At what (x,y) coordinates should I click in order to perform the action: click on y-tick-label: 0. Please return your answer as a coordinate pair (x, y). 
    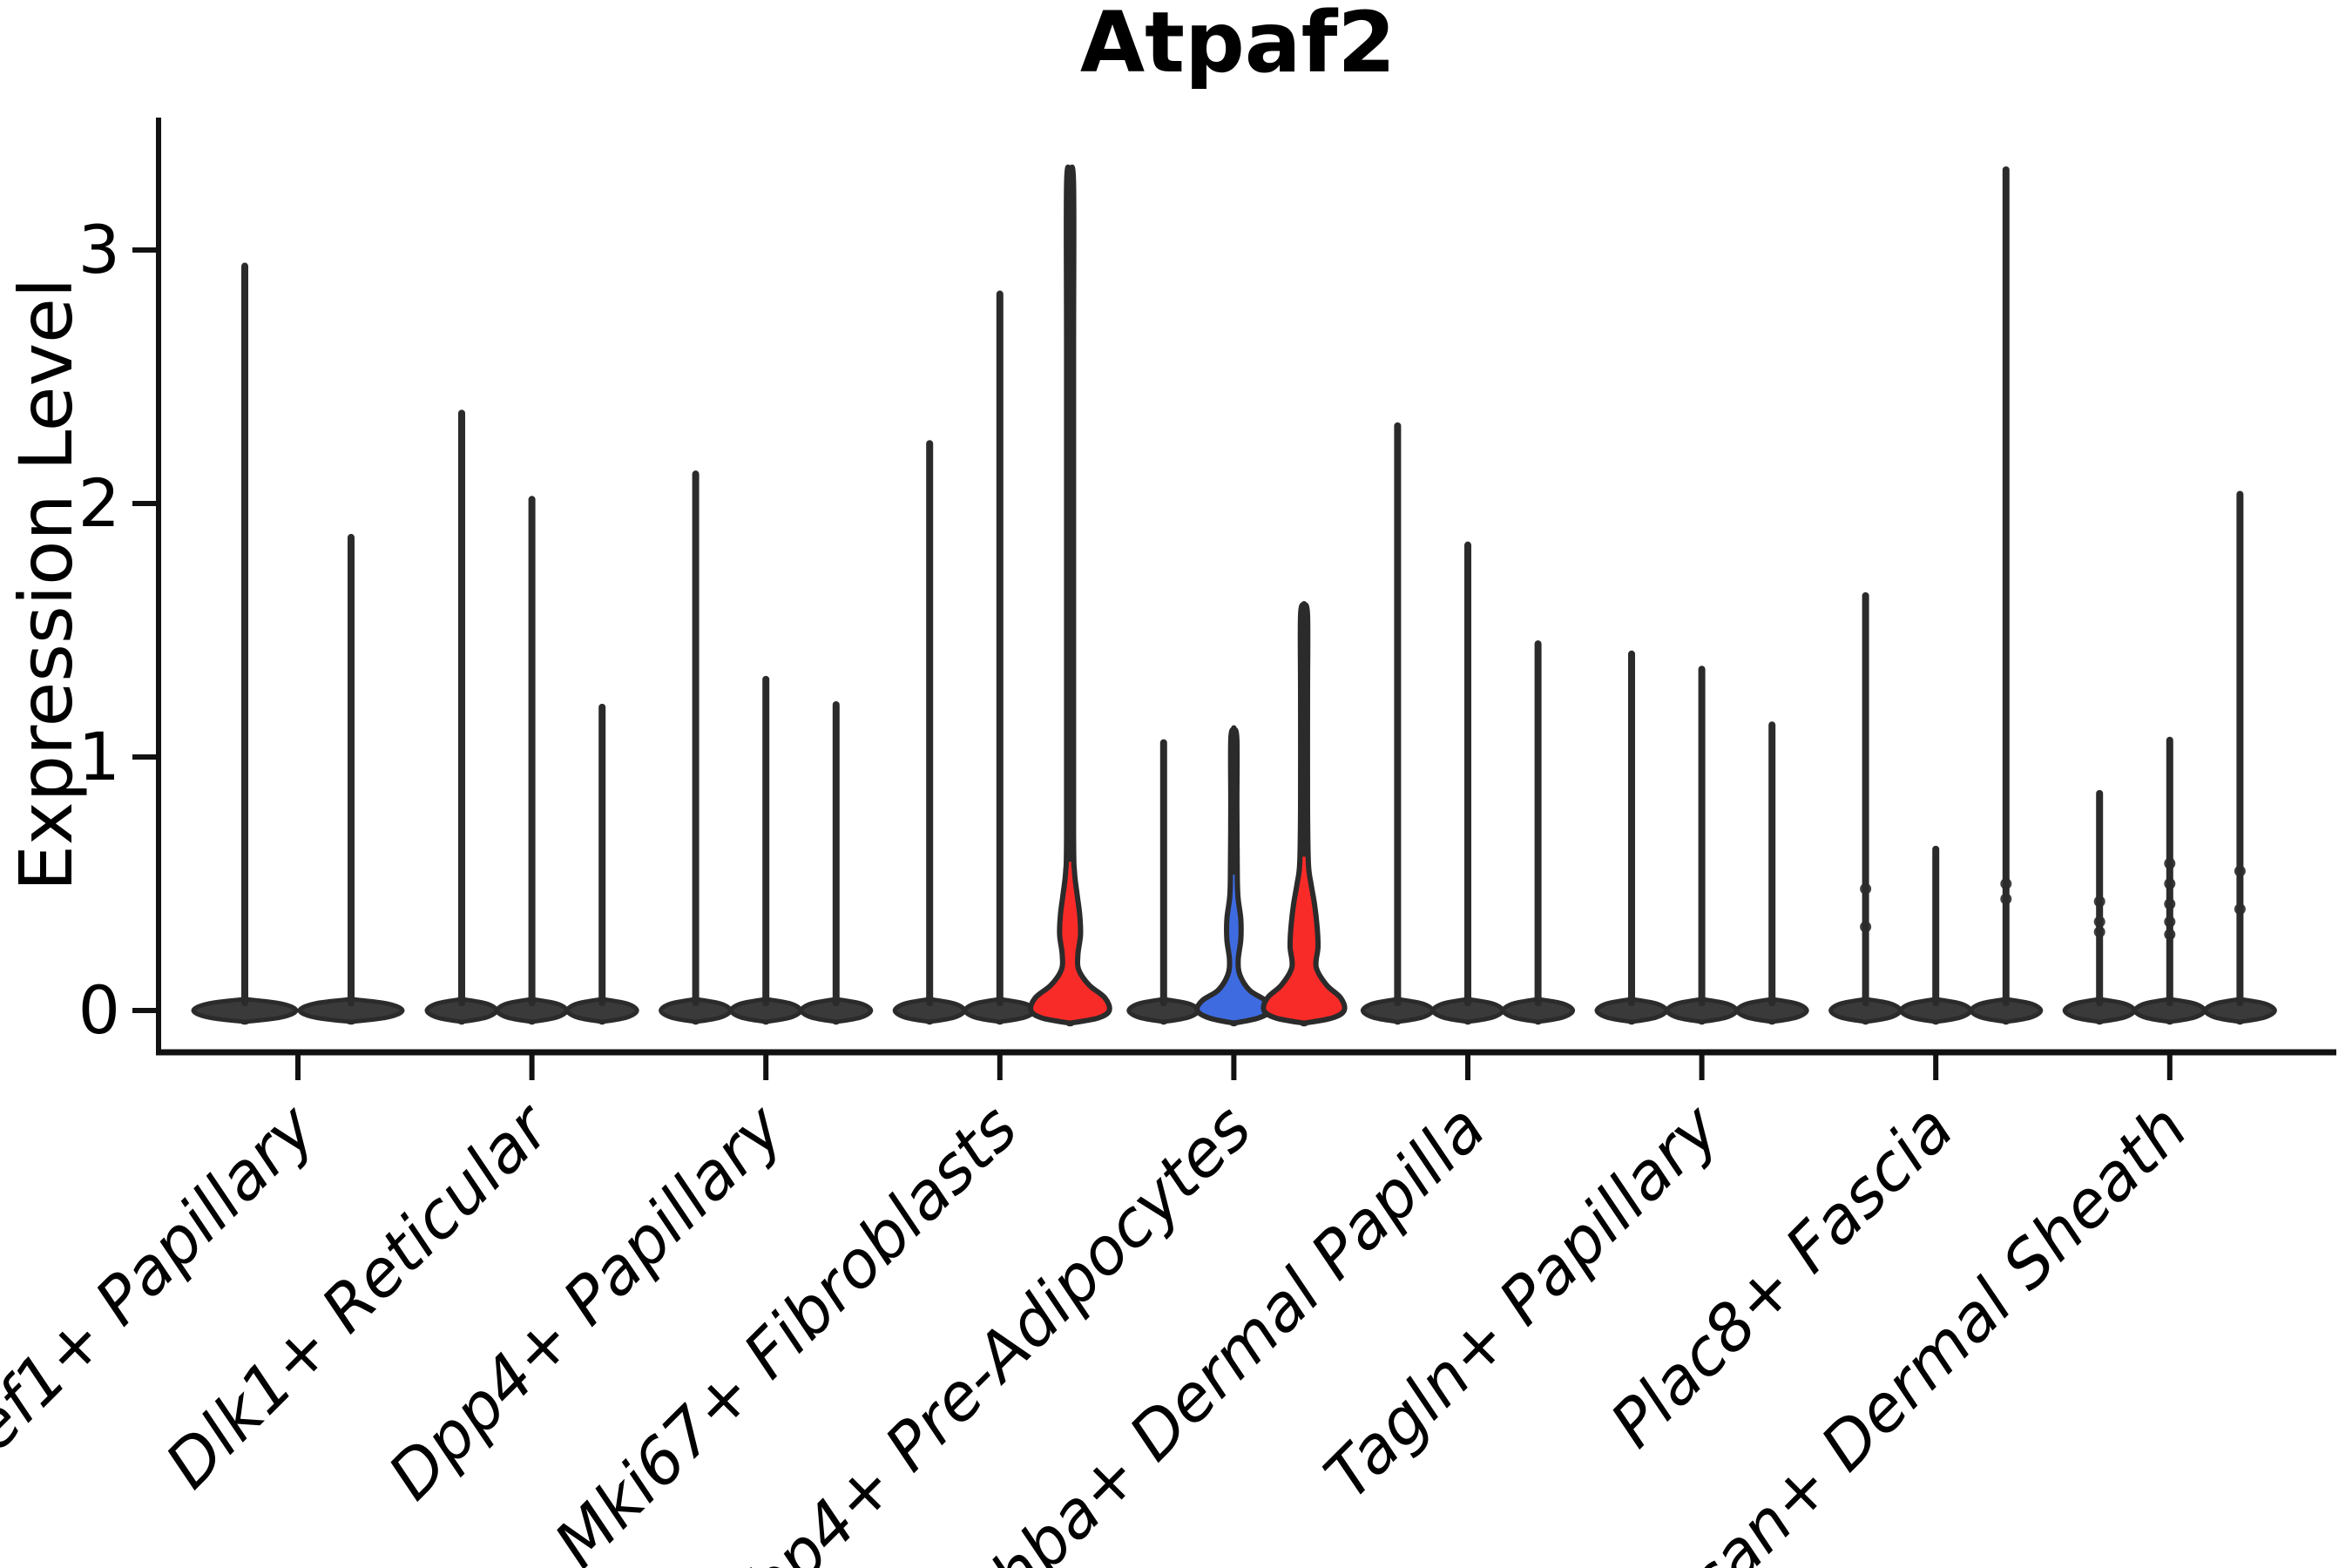
    Looking at the image, I should click on (99, 1010).